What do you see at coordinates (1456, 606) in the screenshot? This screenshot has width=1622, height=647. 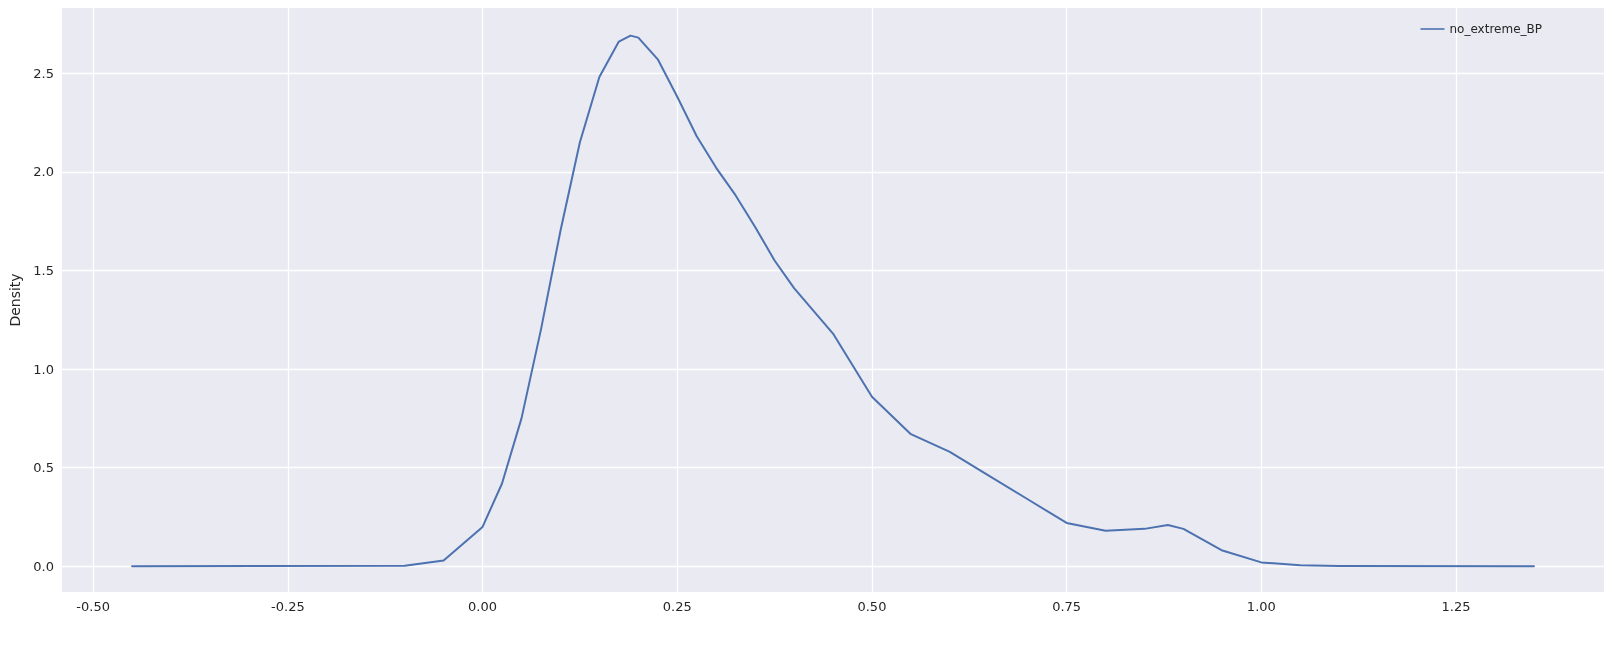 I see `x-tick-label: 1.25` at bounding box center [1456, 606].